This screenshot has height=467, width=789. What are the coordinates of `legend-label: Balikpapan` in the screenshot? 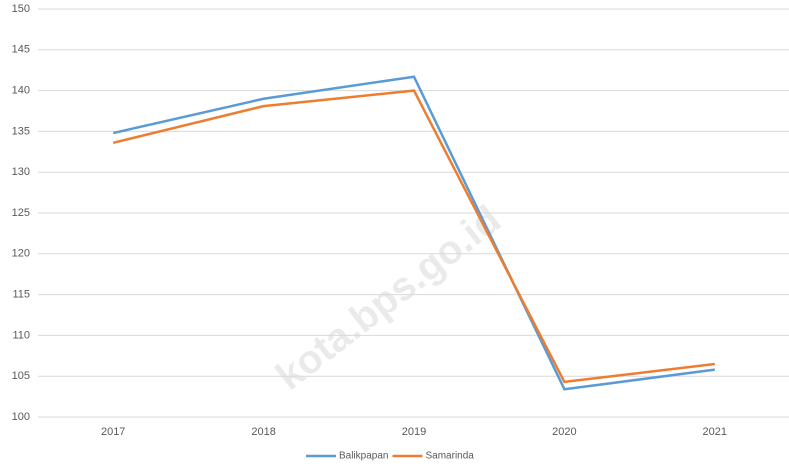 It's located at (363, 456).